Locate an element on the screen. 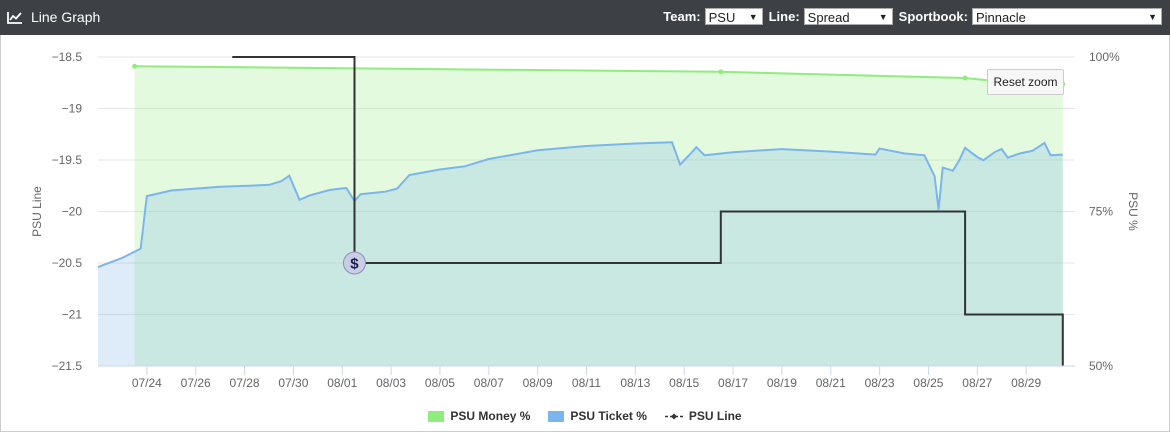 The height and width of the screenshot is (432, 1170). left-axis-title: PSU Line is located at coordinates (37, 211).